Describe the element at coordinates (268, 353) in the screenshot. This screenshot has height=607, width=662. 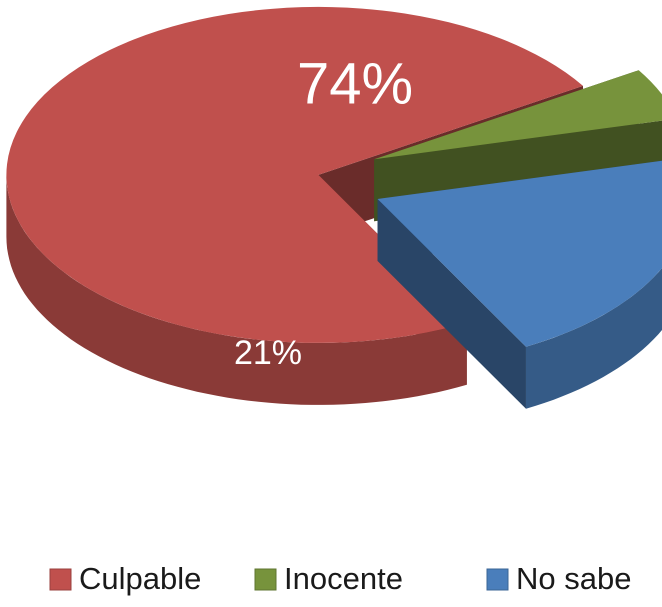
I see `value-label: 21%` at that location.